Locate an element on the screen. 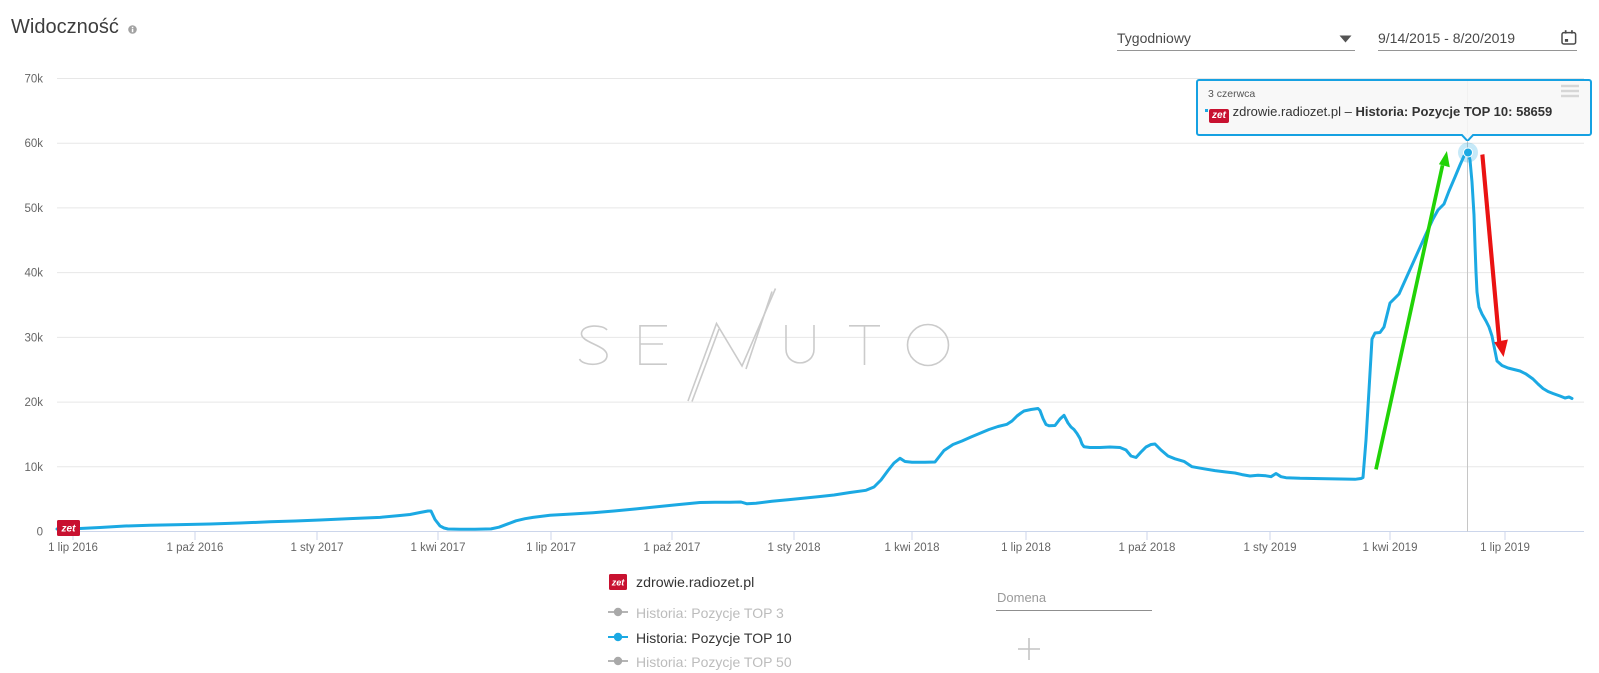  svg-text: 1 sty 2017 is located at coordinates (316, 548).